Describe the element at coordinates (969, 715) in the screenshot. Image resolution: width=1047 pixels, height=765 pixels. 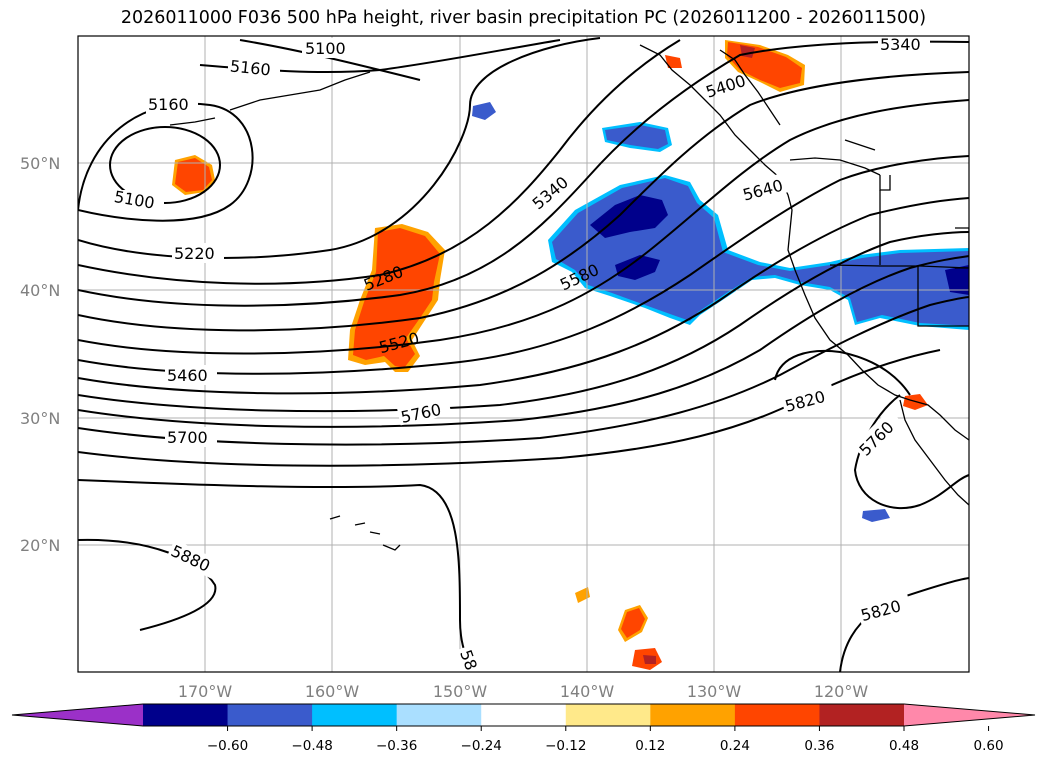
I see `colorbar-extend-right` at that location.